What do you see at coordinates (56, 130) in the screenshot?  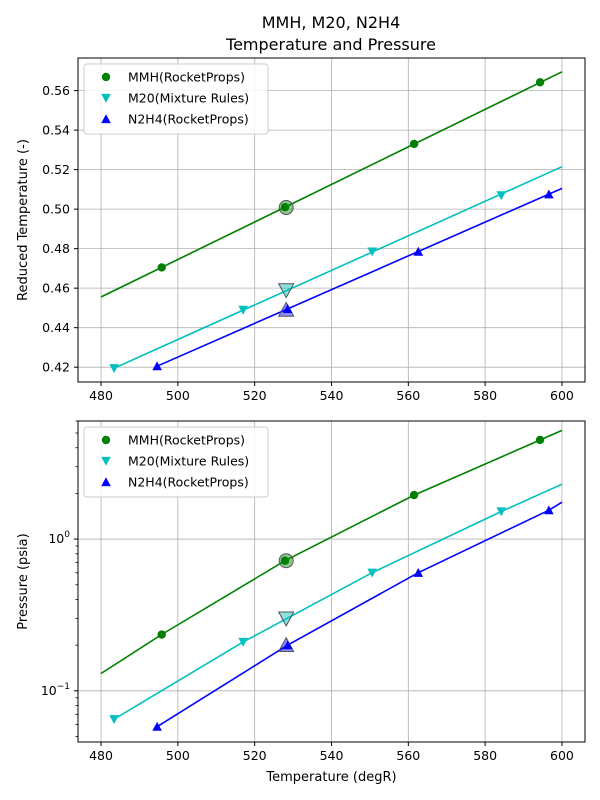 I see `y-tick-label: 0.54` at bounding box center [56, 130].